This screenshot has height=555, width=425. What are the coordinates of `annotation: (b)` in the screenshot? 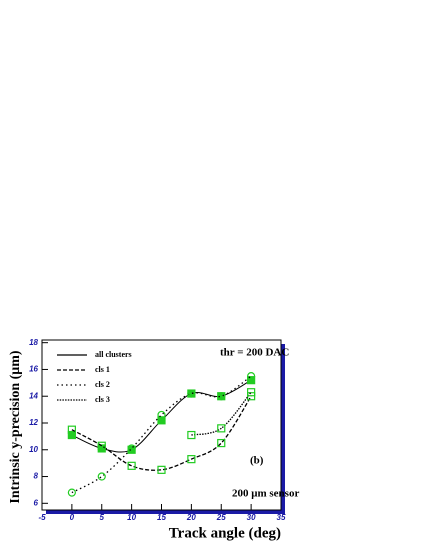 It's located at (257, 461).